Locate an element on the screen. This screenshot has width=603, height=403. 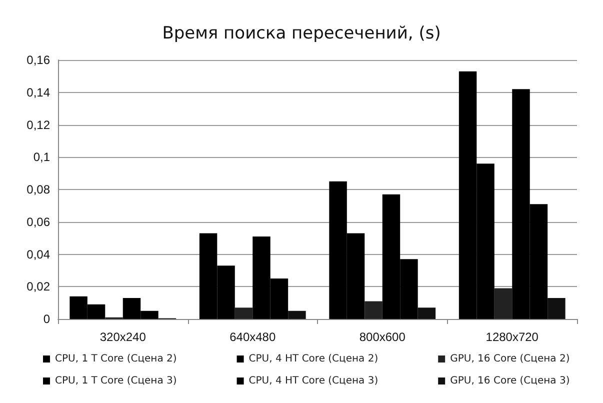
legend-label: GPU, 16 Core (Сцена 2) is located at coordinates (510, 359).